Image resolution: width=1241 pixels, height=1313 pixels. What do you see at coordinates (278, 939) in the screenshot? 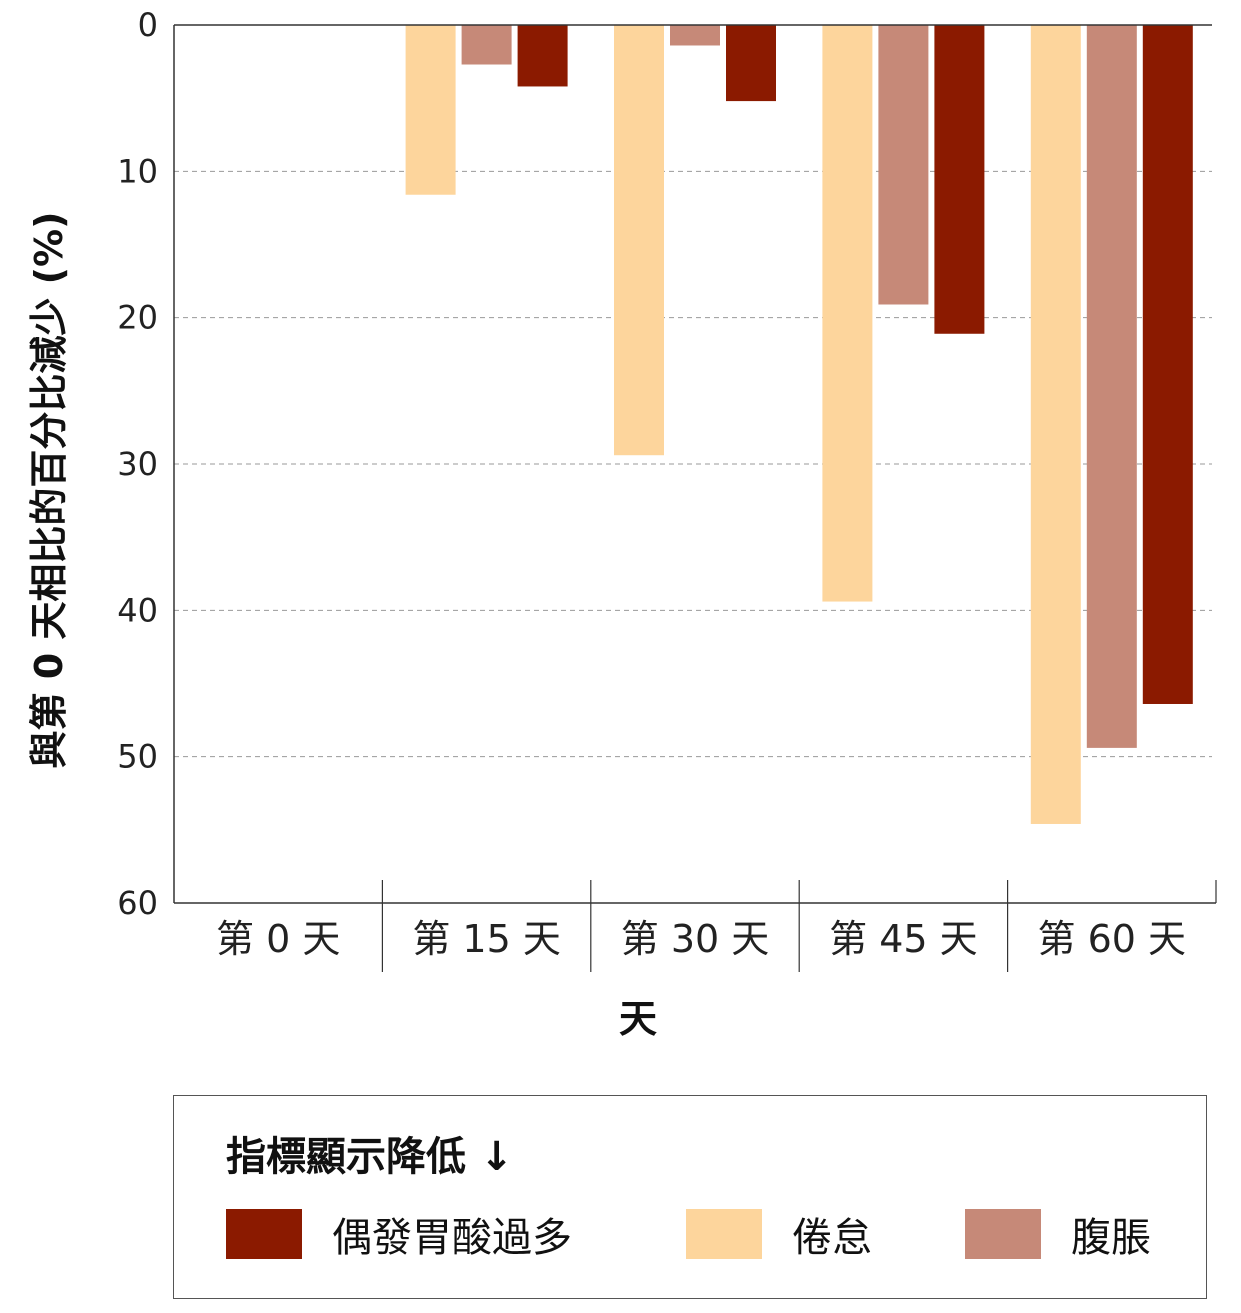
I see `x-tick-label: 第 0 天` at bounding box center [278, 939].